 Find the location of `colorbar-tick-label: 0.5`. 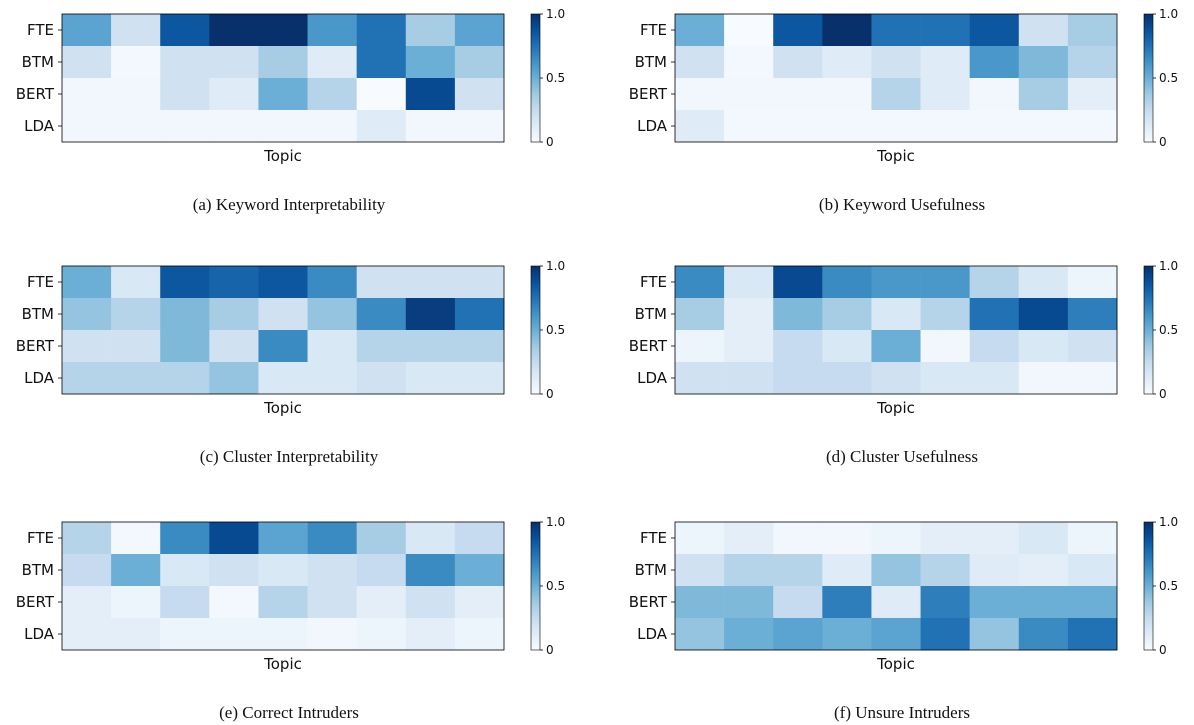

colorbar-tick-label: 0.5 is located at coordinates (555, 586).